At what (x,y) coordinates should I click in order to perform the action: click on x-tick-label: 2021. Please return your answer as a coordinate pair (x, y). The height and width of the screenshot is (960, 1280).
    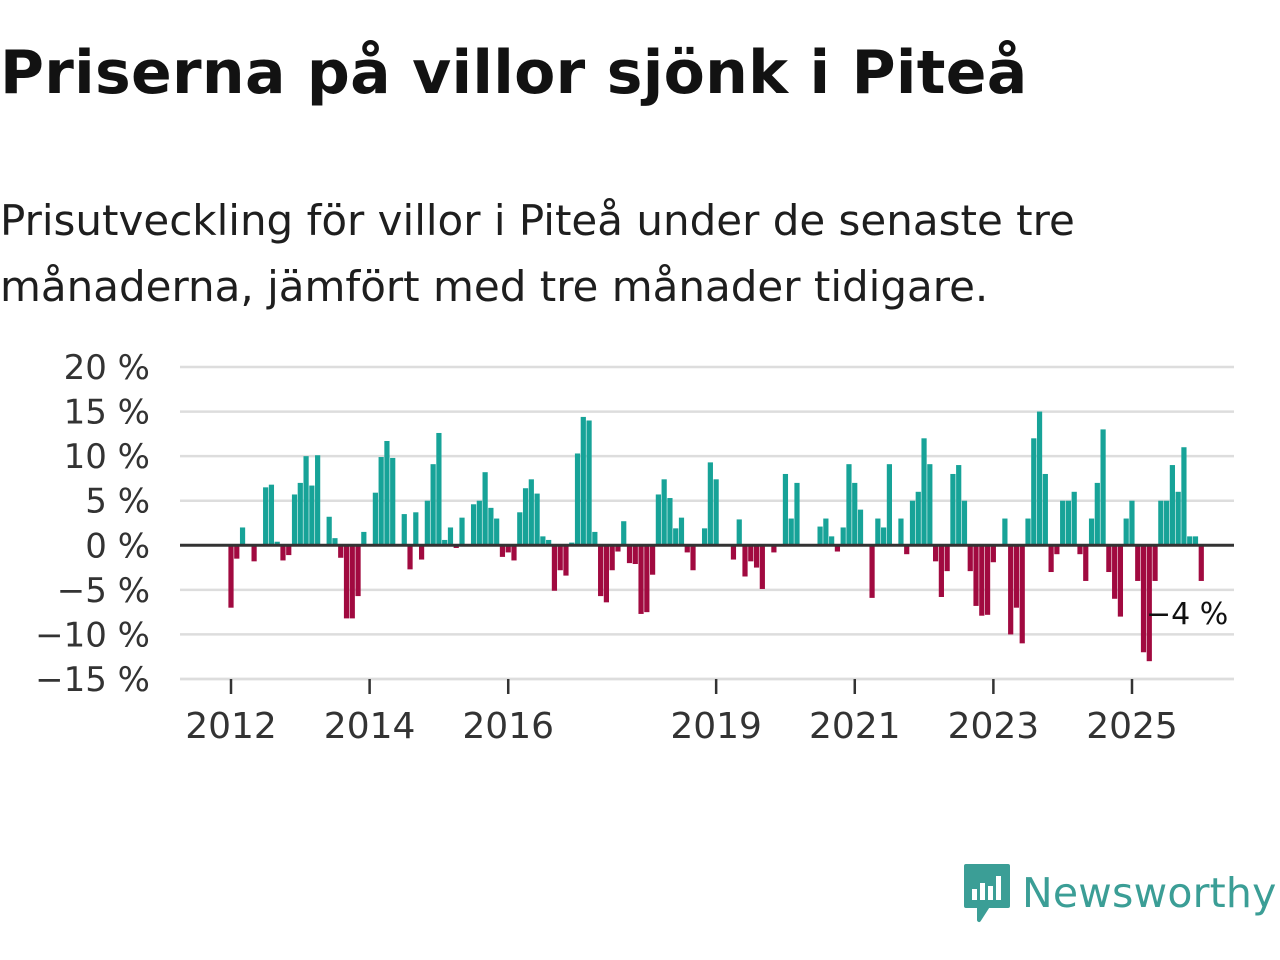
    Looking at the image, I should click on (855, 726).